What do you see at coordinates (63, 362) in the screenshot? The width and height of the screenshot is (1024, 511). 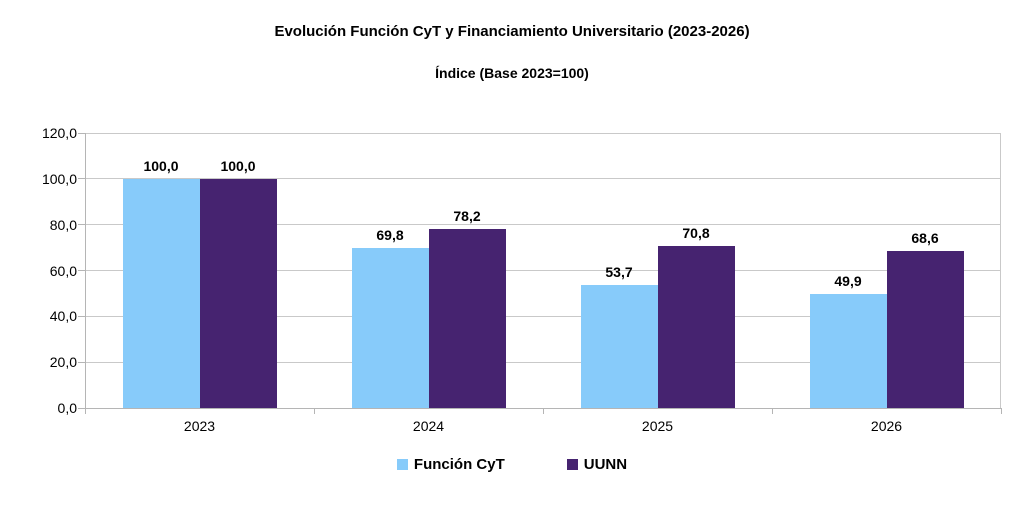 I see `y-tick-label: 20,0` at bounding box center [63, 362].